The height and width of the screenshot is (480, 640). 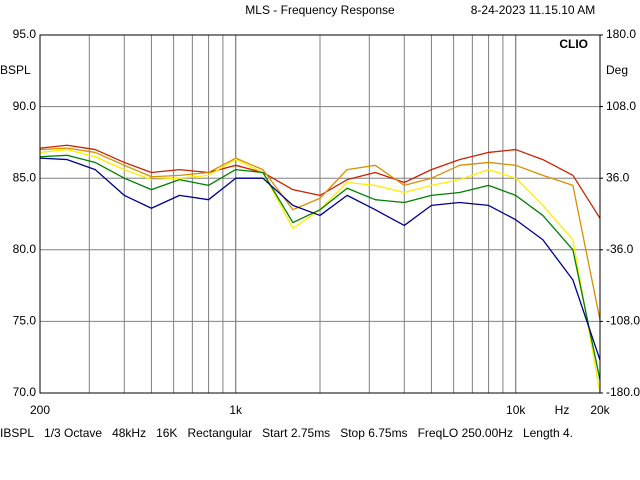 I want to click on series-line, so click(x=320, y=181).